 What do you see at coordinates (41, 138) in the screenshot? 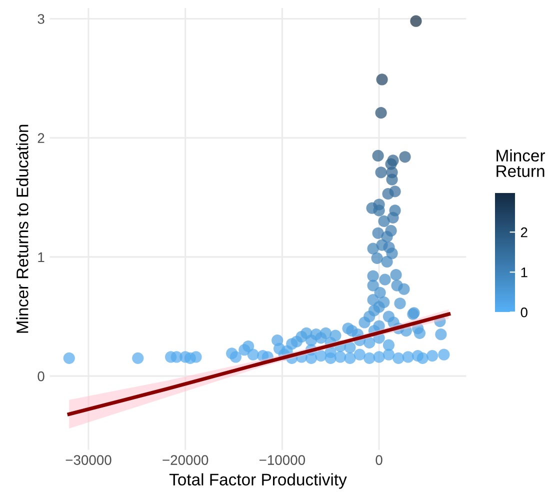
I see `y-tick-label: 2` at bounding box center [41, 138].